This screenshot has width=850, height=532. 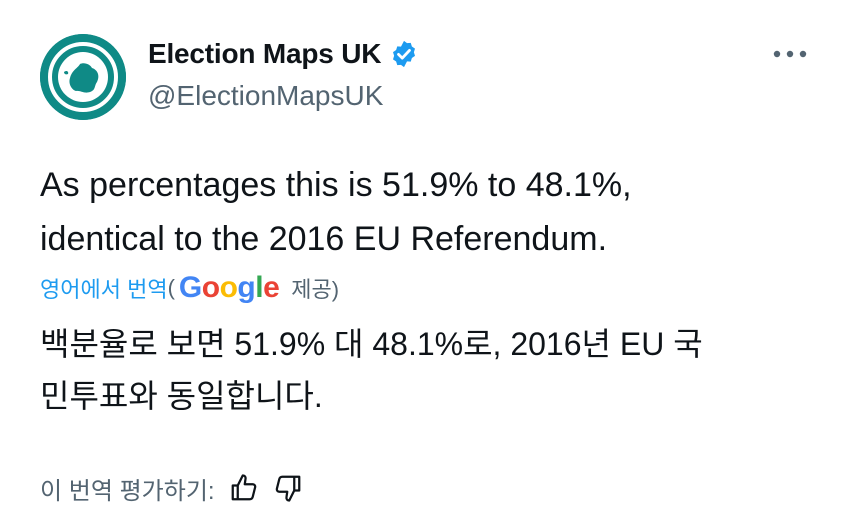 I want to click on user-handle: @ElectionMapsUK, so click(x=266, y=95).